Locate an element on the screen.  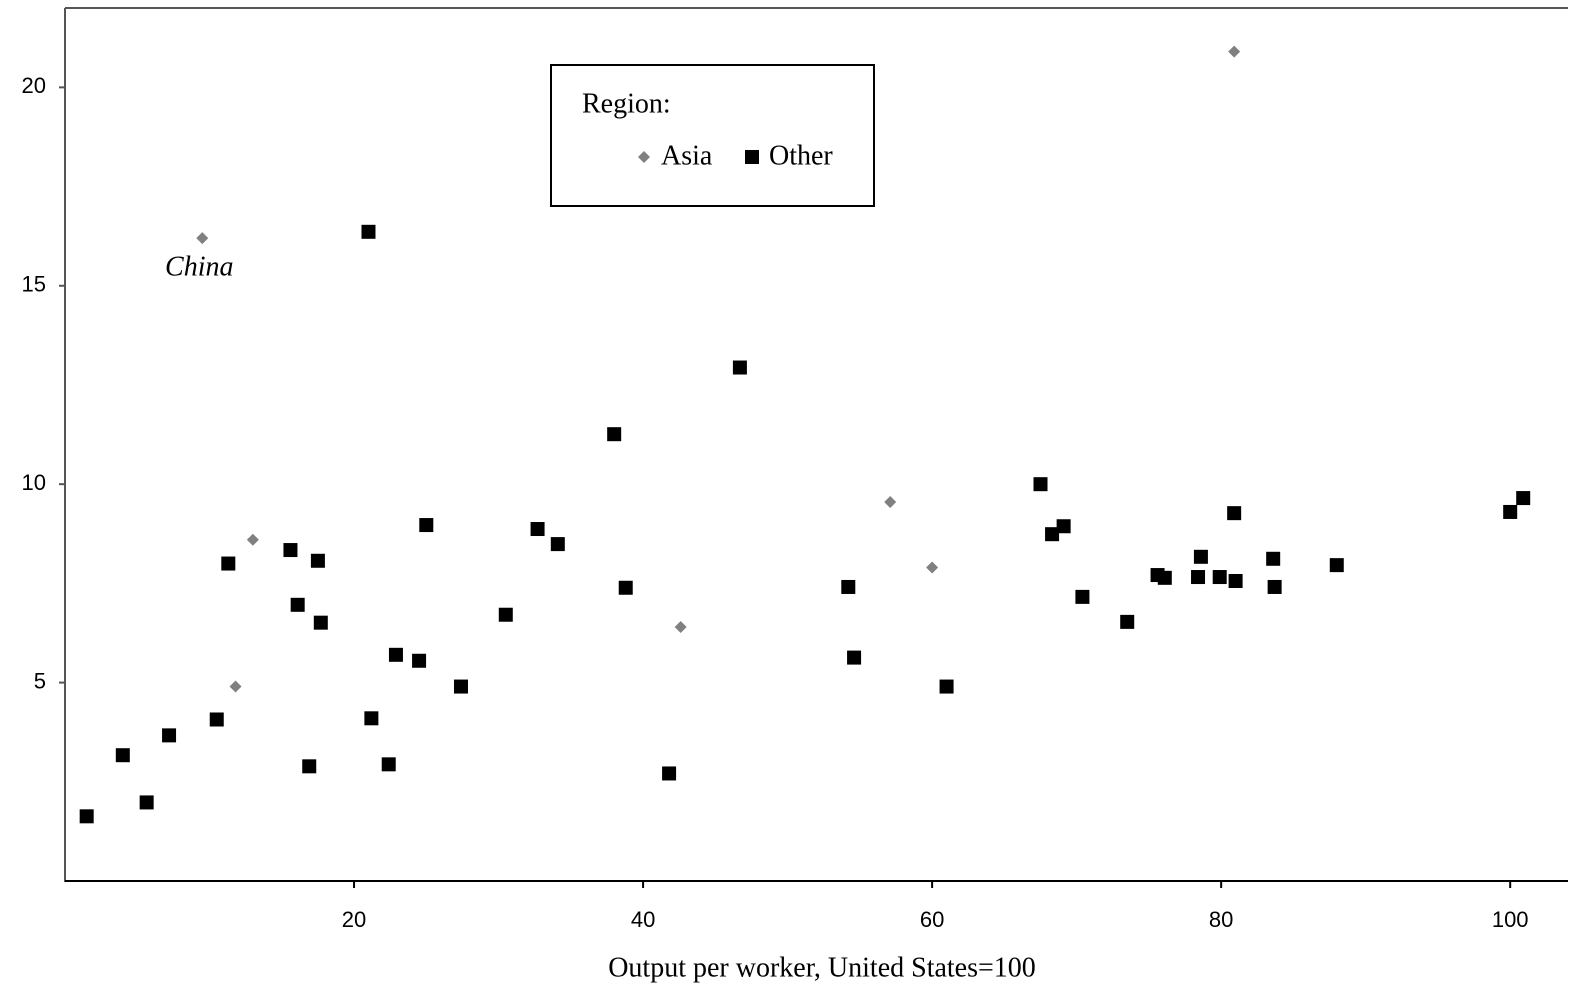
x-tick-label: 40 is located at coordinates (643, 919).